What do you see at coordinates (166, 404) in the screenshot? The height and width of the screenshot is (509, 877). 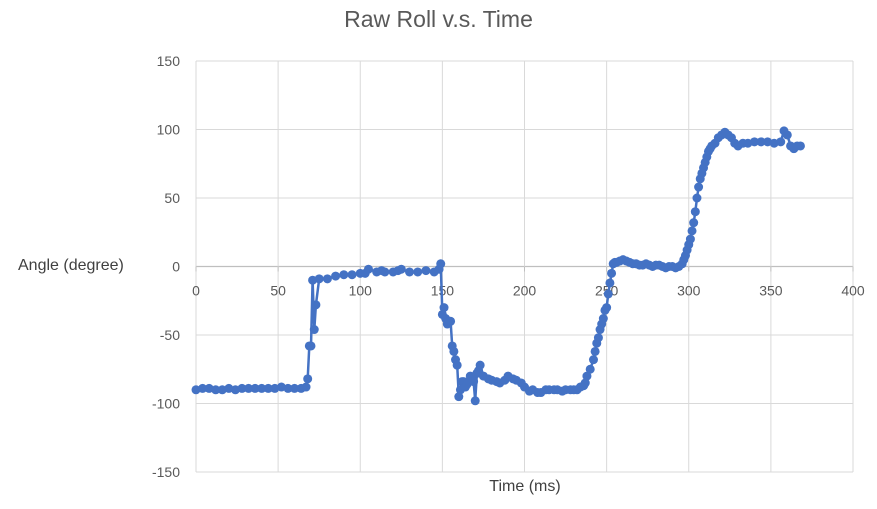 I see `y-tick-label: -100` at bounding box center [166, 404].